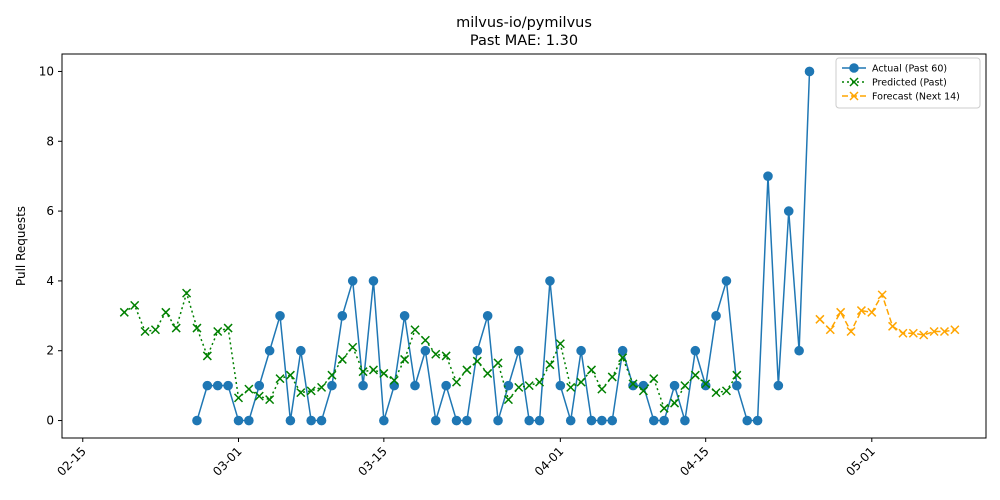 The height and width of the screenshot is (500, 1000). I want to click on y-axis-label: Pull Requests, so click(21, 246).